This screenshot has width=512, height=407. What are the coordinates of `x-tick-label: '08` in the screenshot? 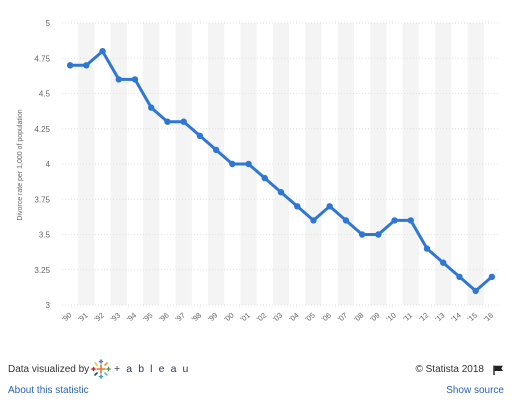 It's located at (358, 317).